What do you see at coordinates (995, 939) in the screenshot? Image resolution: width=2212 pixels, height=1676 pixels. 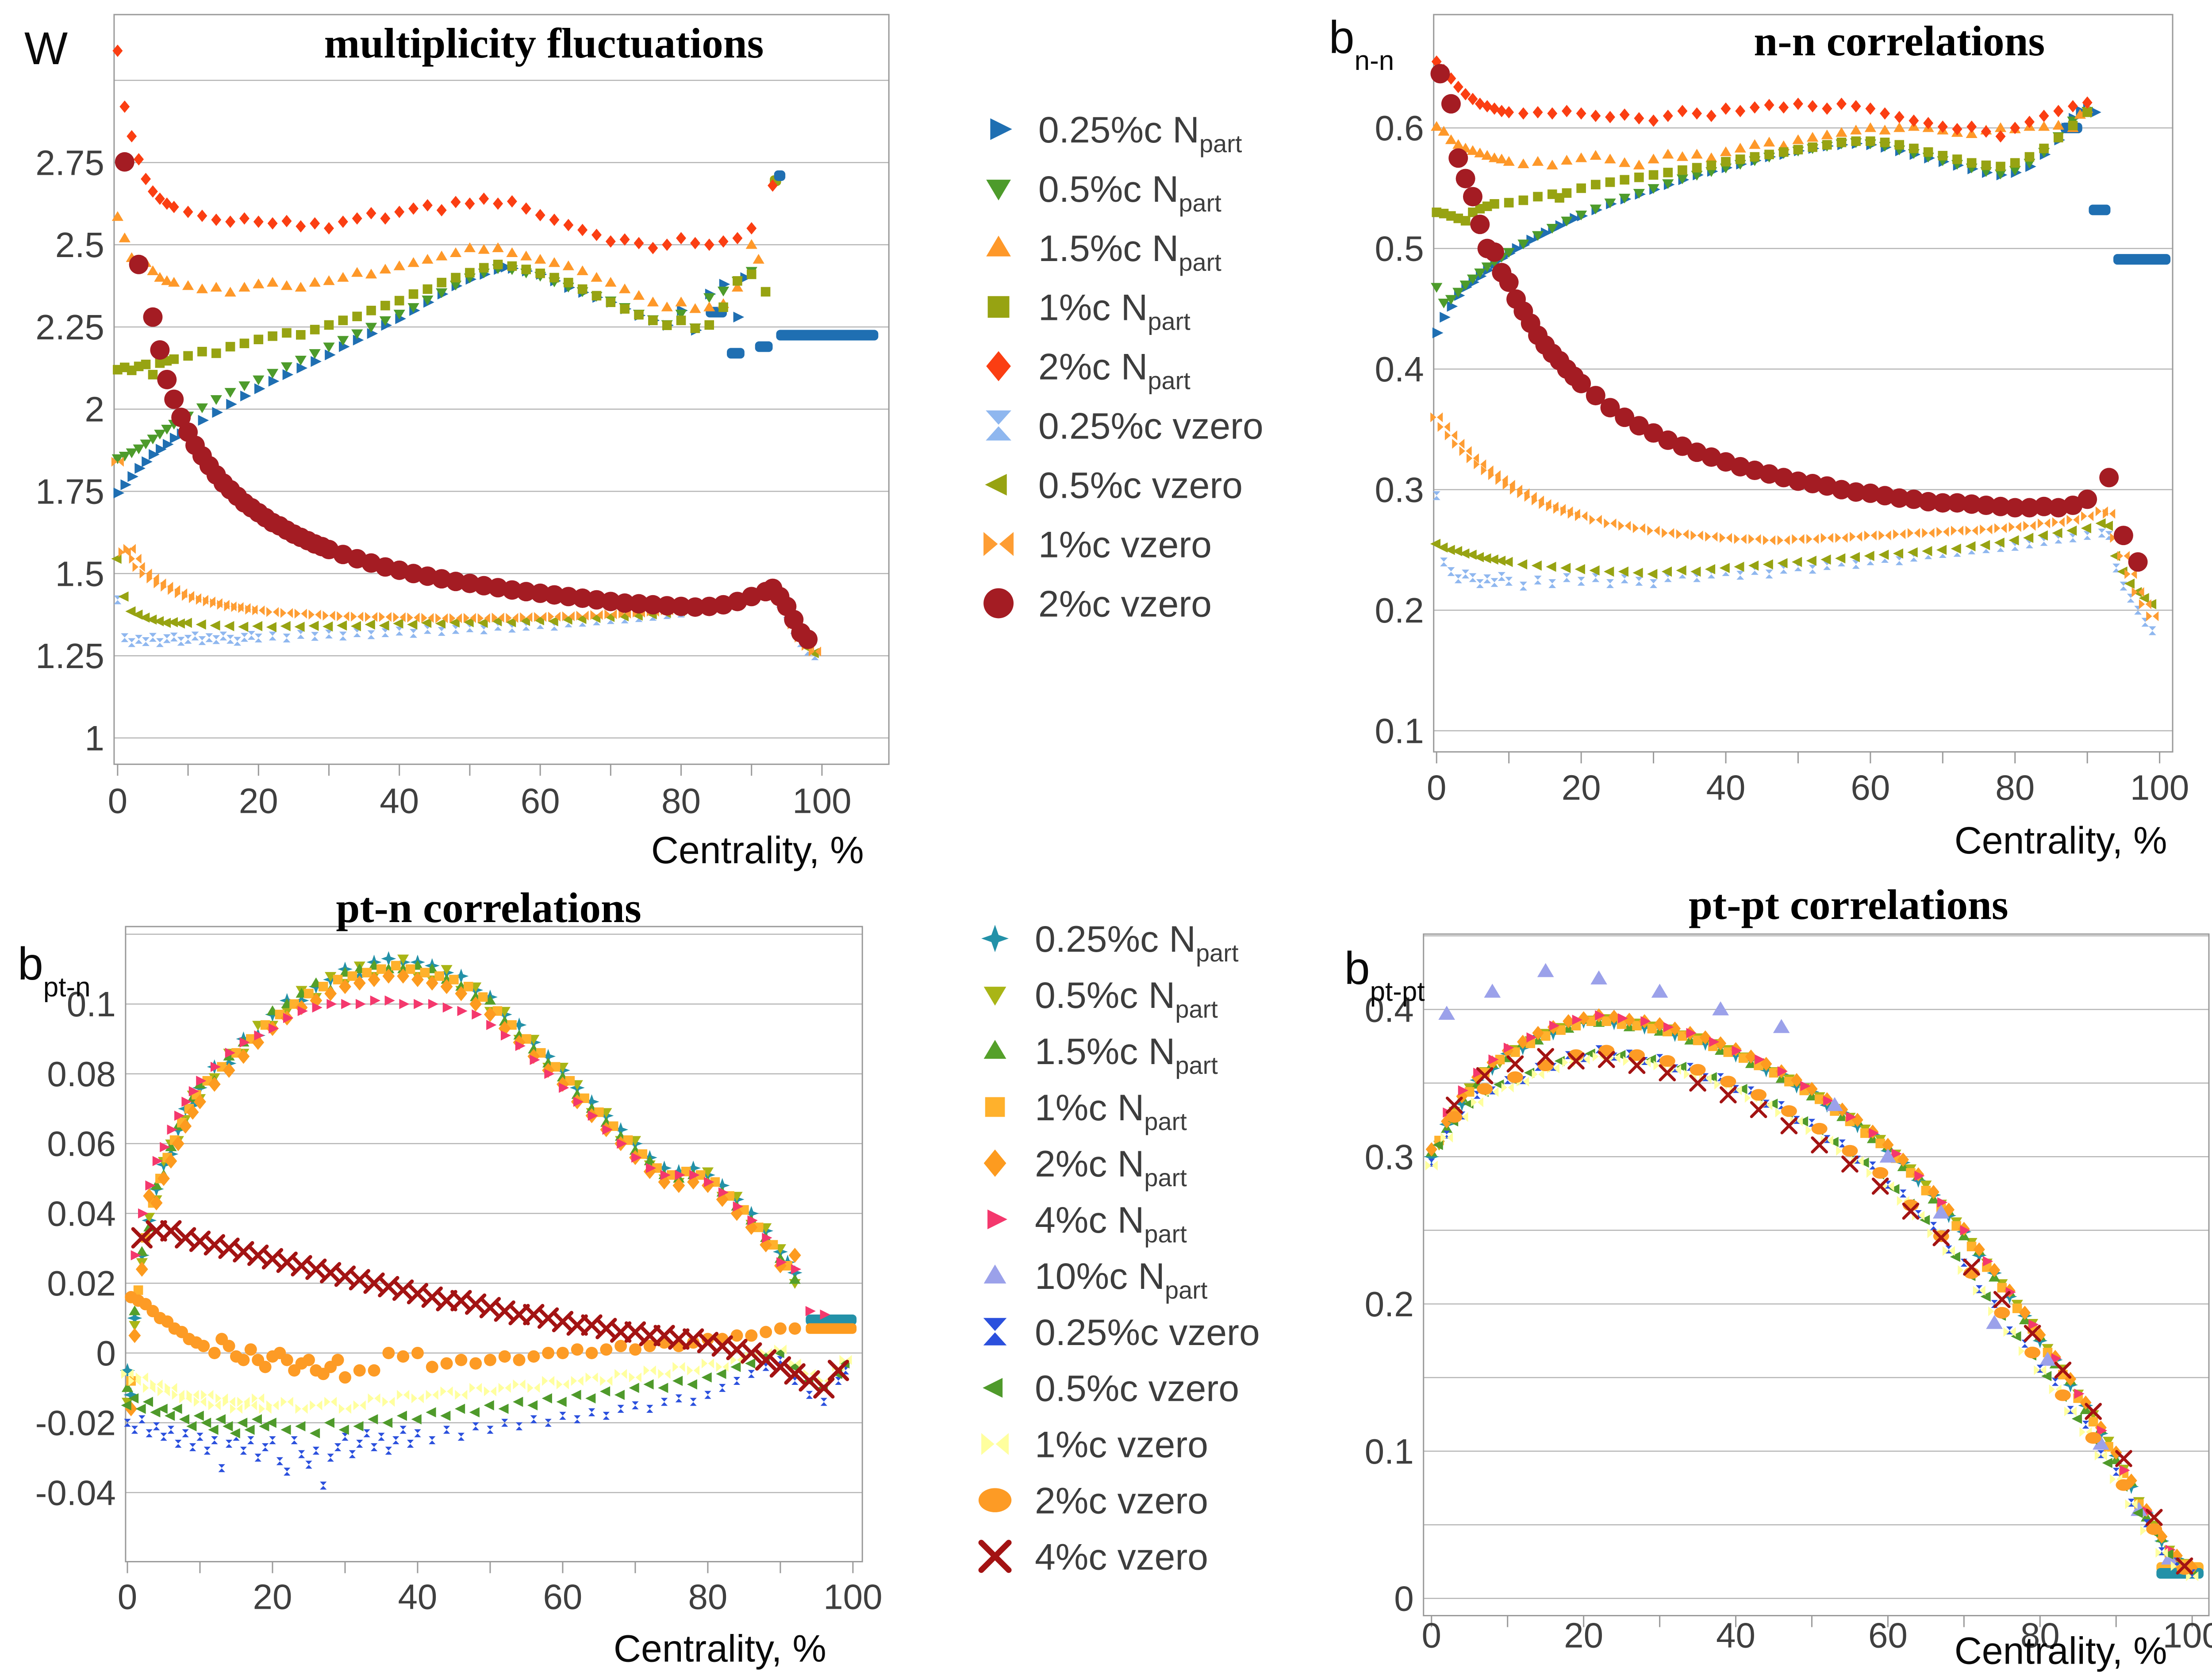 I see `data-point-star4` at bounding box center [995, 939].